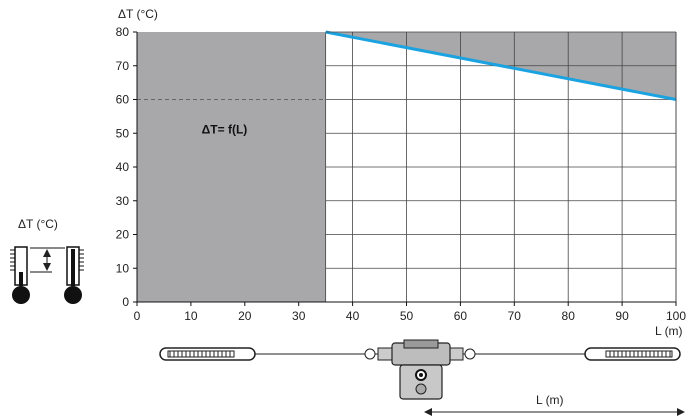  I want to click on x-tick-label: 0, so click(137, 316).